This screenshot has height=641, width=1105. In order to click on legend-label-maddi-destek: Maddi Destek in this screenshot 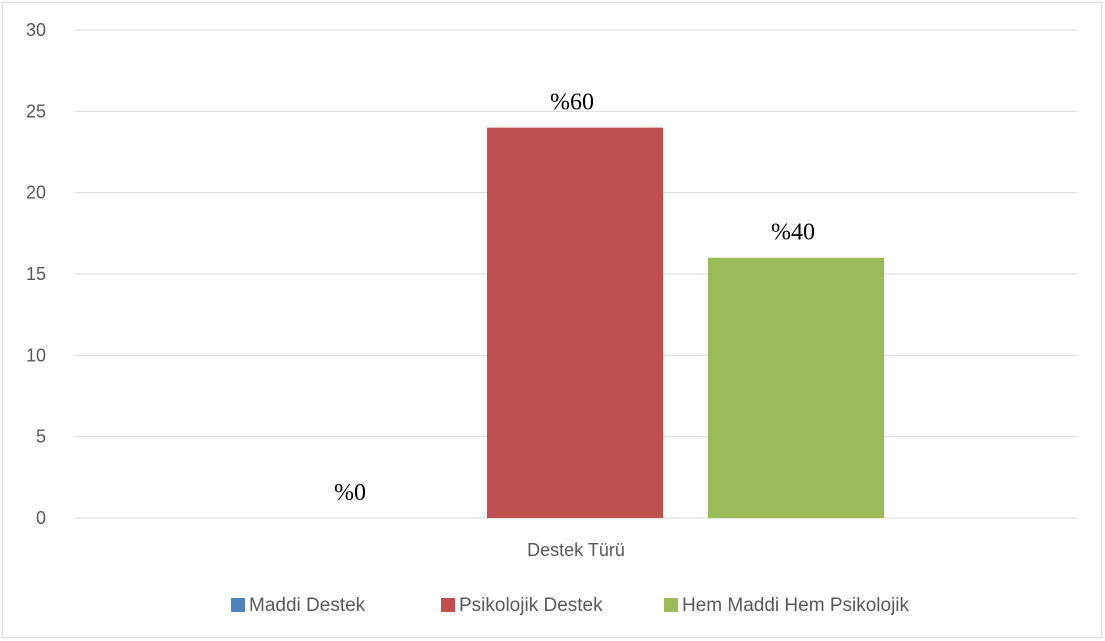, I will do `click(307, 605)`.